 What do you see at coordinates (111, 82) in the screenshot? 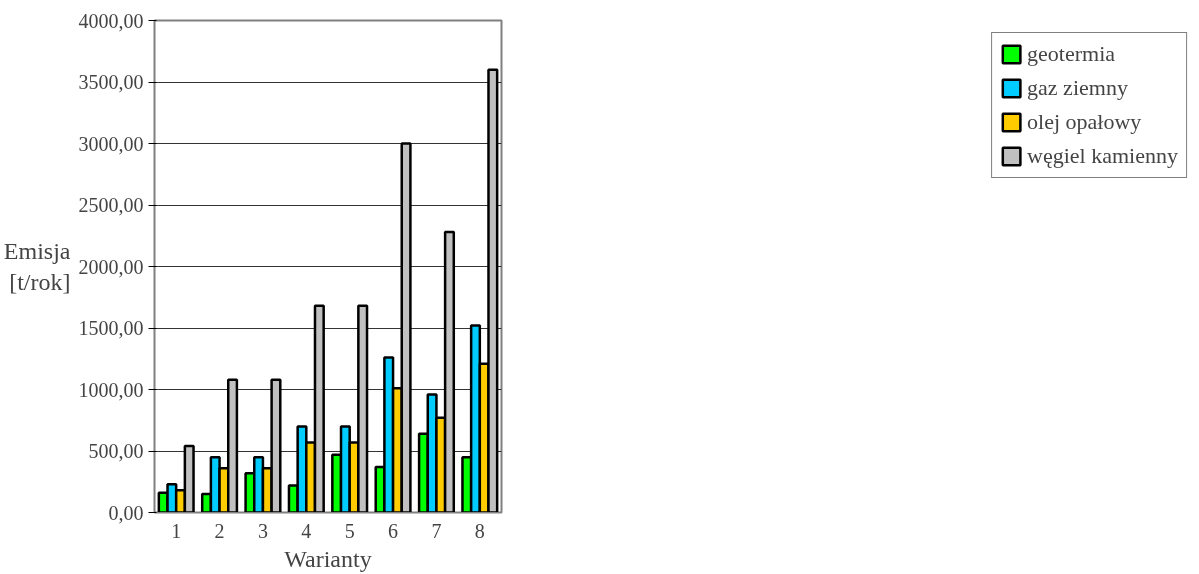
I see `y-tick-label: 3500,00` at bounding box center [111, 82].